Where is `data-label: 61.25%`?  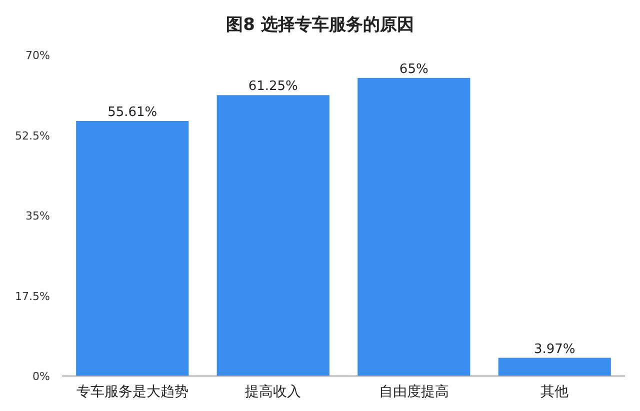
data-label: 61.25% is located at coordinates (273, 86).